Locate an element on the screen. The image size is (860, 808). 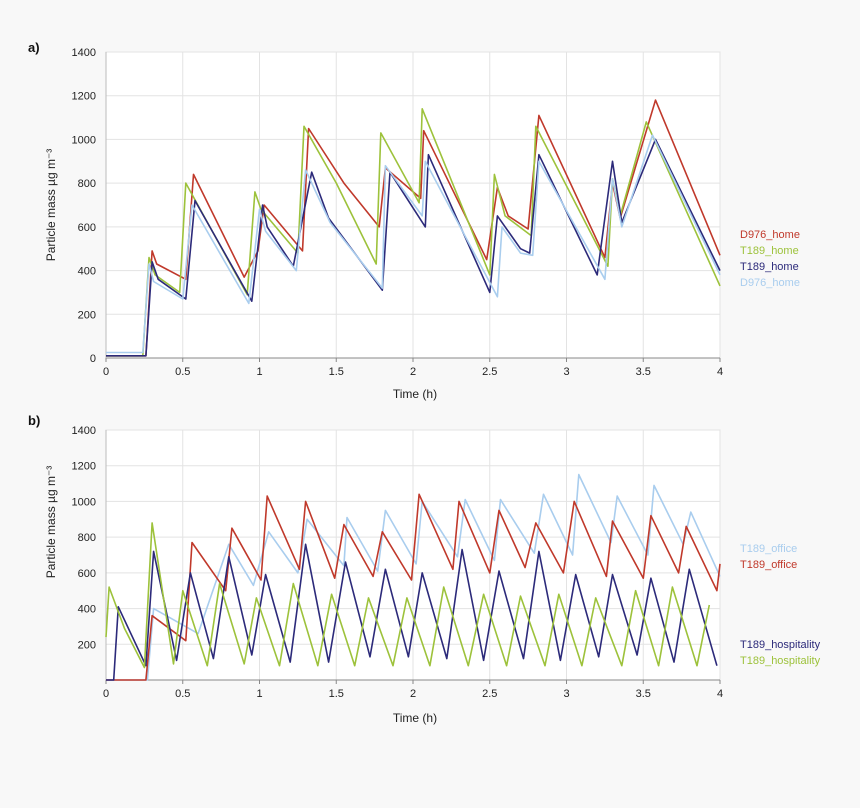
legend: D976_home T189_home T189_home D976_home is located at coordinates (770, 259).